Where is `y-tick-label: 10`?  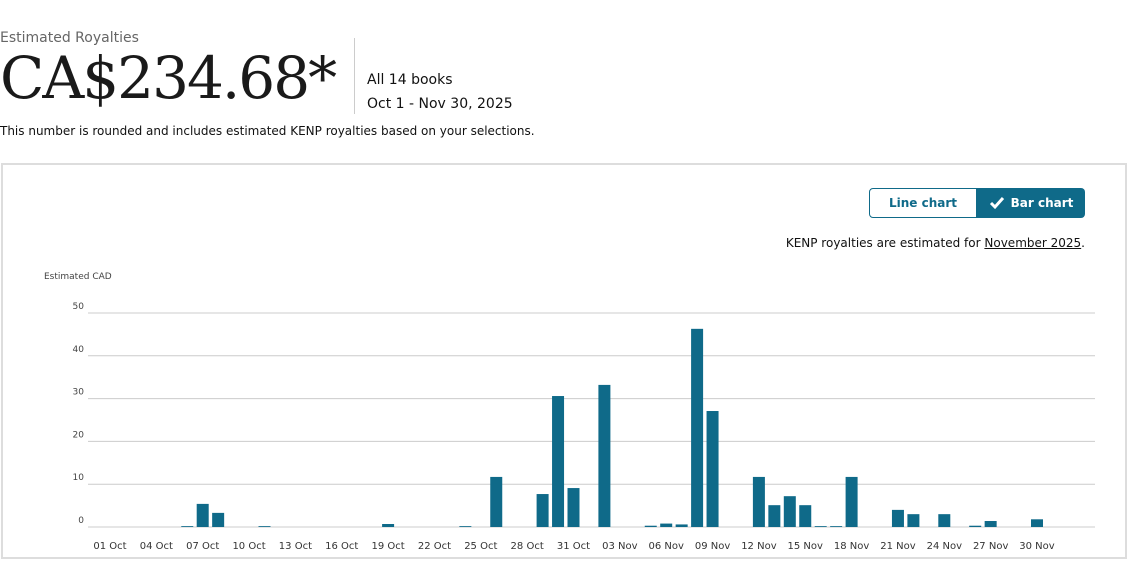 y-tick-label: 10 is located at coordinates (79, 478).